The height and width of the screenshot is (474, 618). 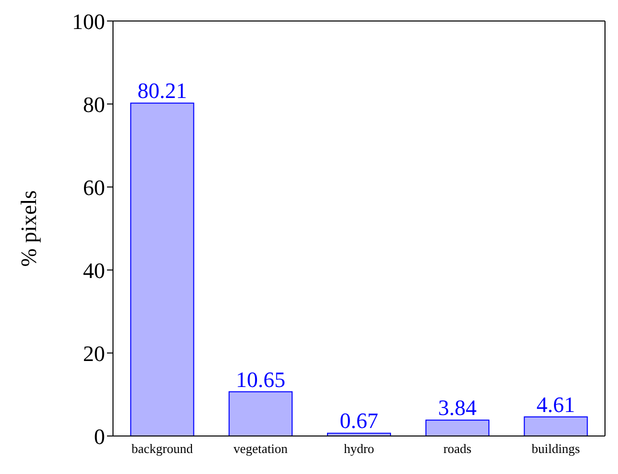 I want to click on y-tick-label: 0, so click(x=99, y=436).